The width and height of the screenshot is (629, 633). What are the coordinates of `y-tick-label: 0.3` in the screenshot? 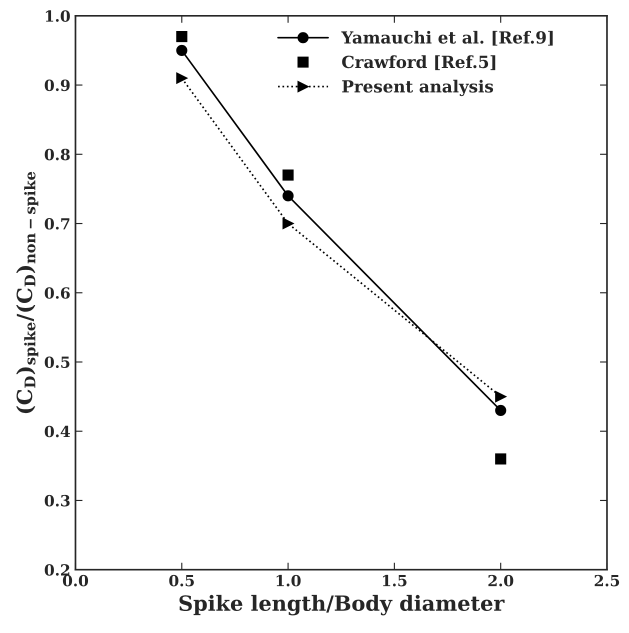 It's located at (57, 500).